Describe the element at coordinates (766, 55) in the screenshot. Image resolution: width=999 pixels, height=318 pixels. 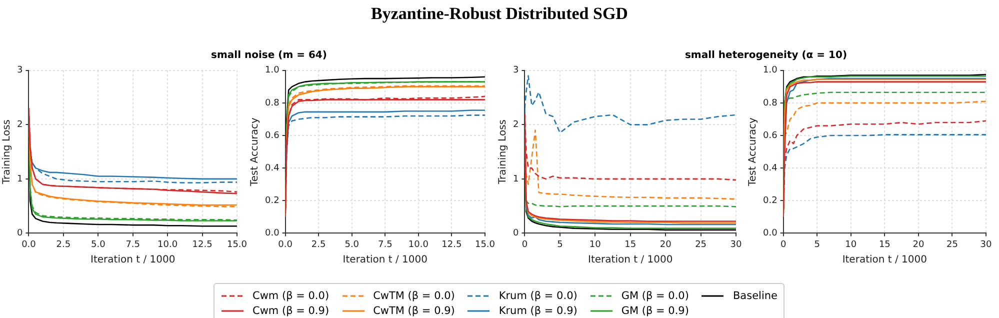
I see `text: small heterogeneity (α = 10)` at that location.